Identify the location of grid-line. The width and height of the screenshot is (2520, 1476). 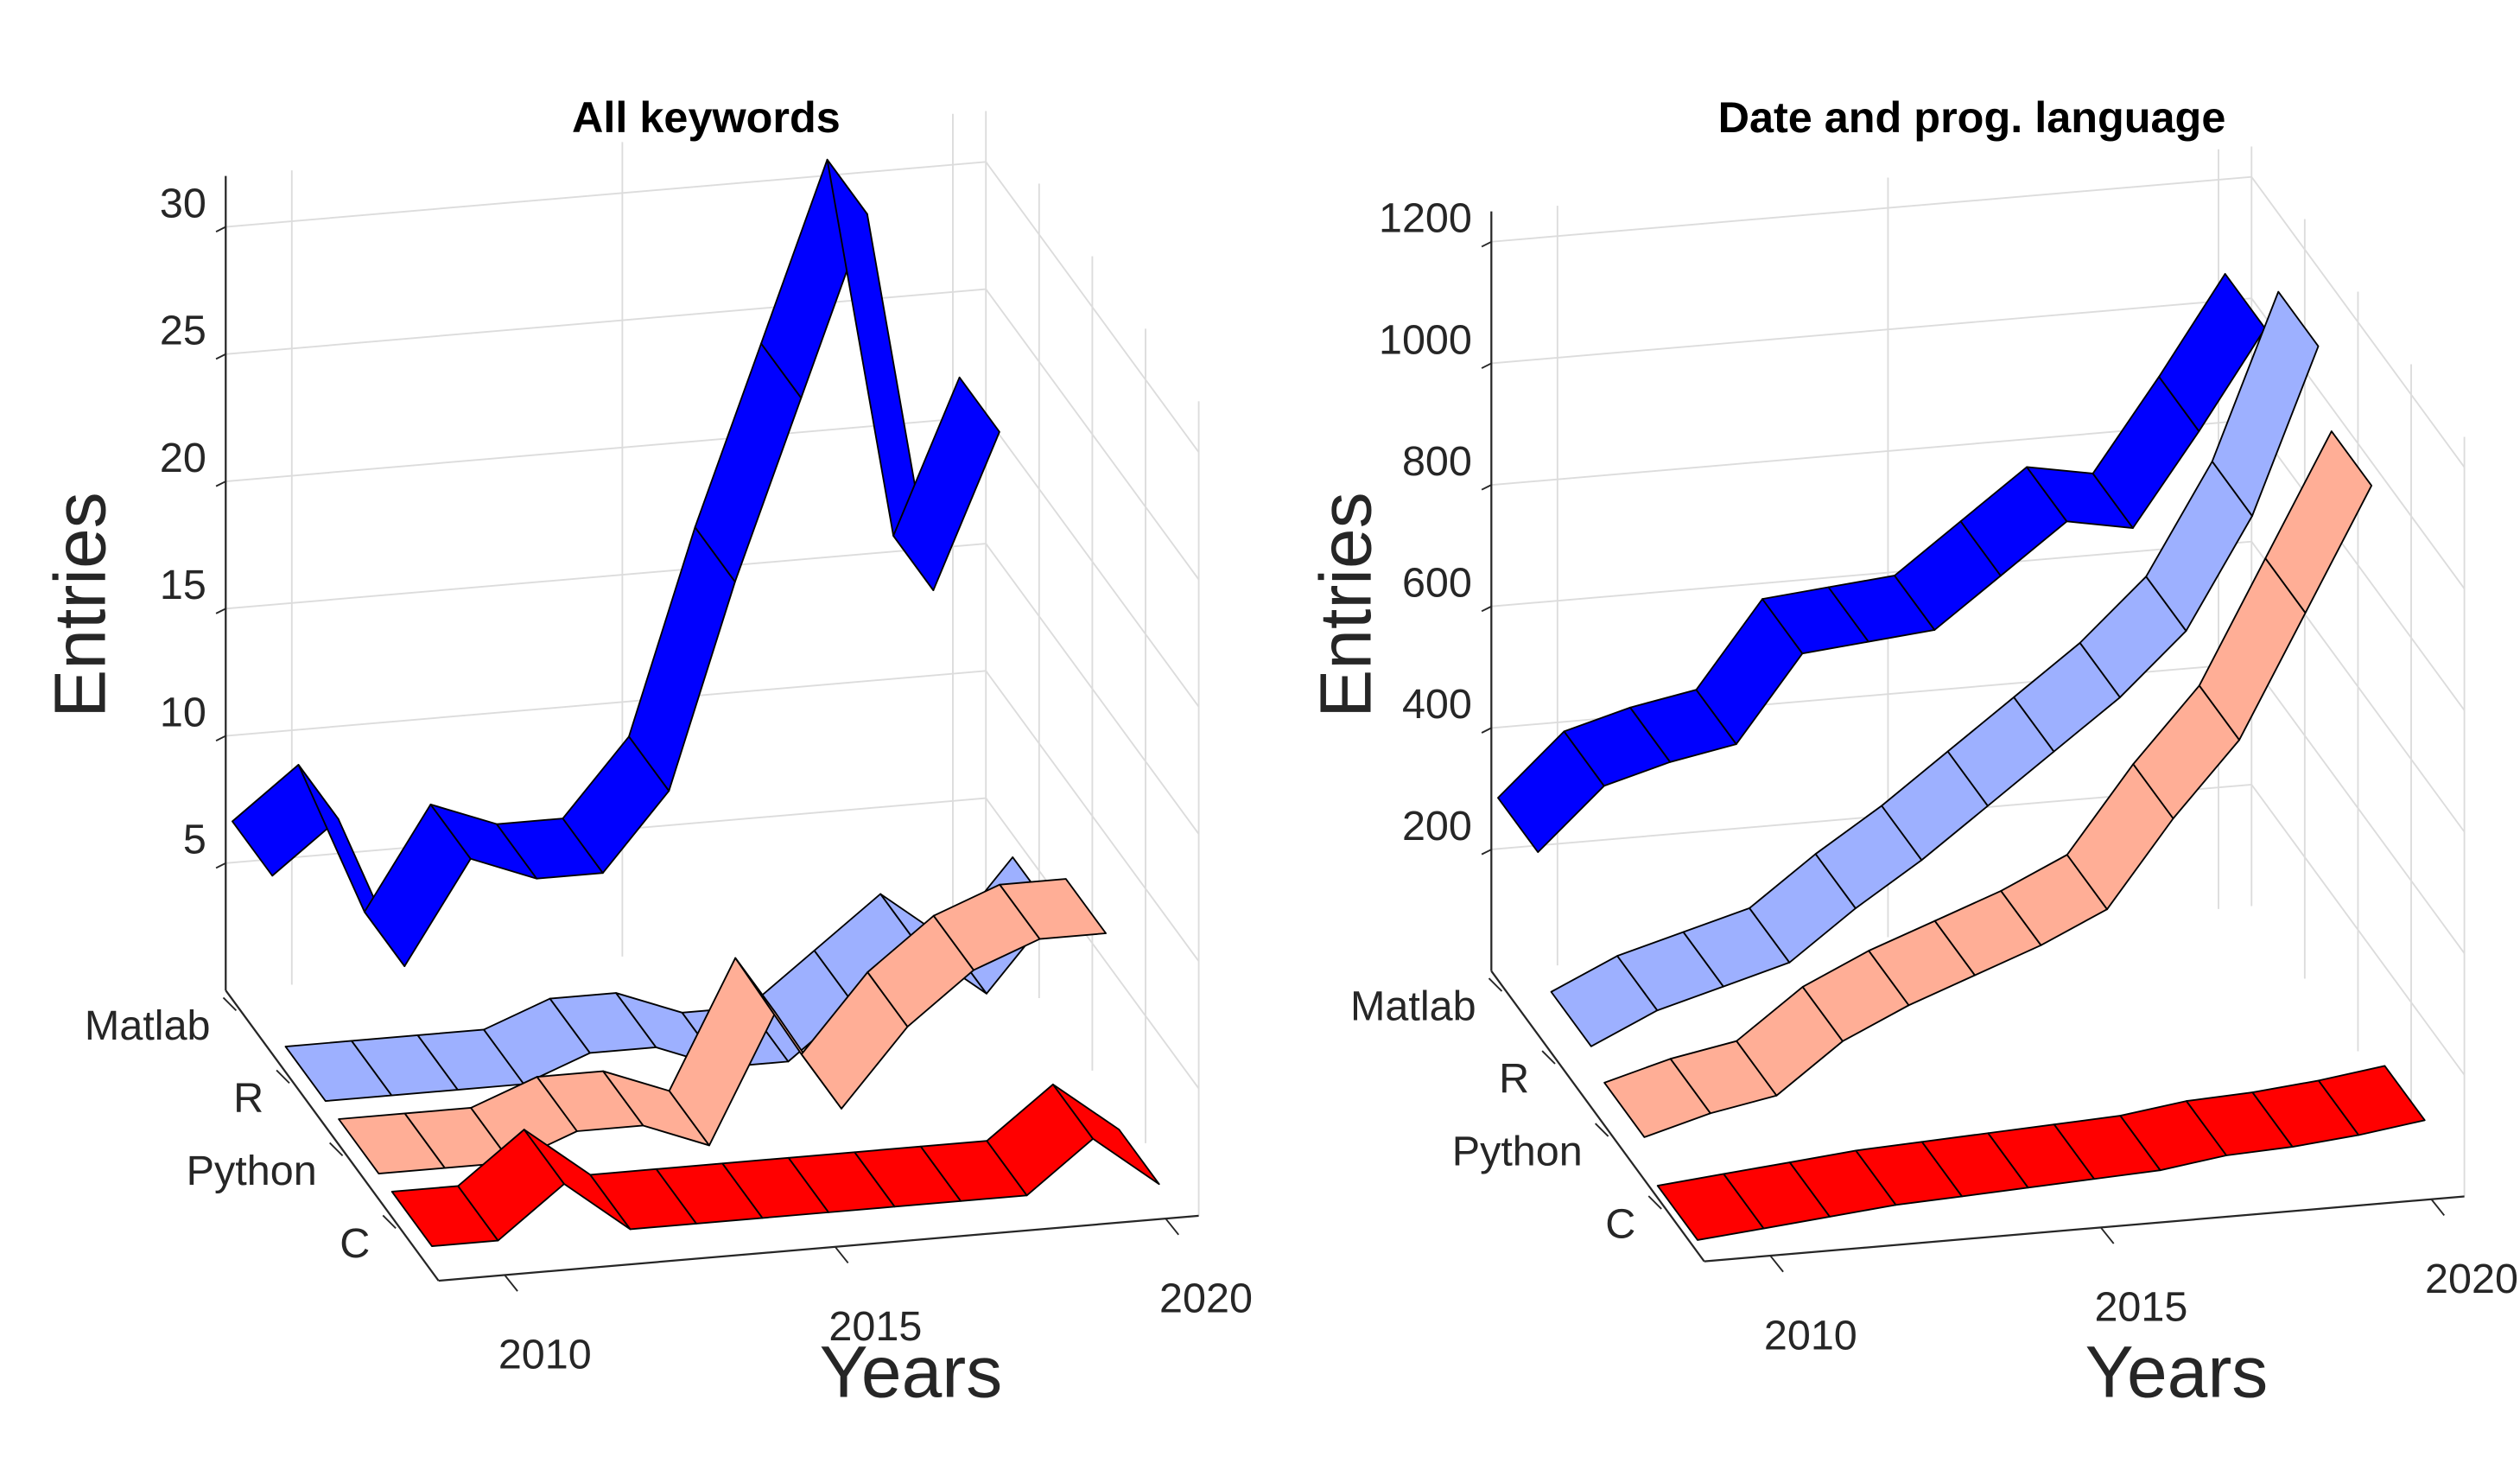
(712, 307).